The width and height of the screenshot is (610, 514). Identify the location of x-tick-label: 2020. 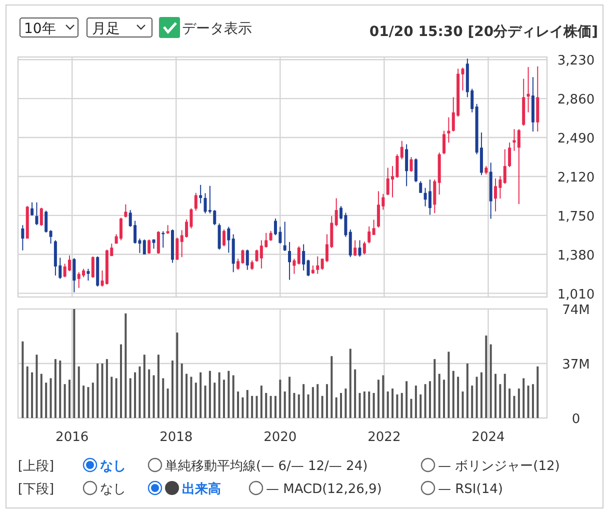
(280, 437).